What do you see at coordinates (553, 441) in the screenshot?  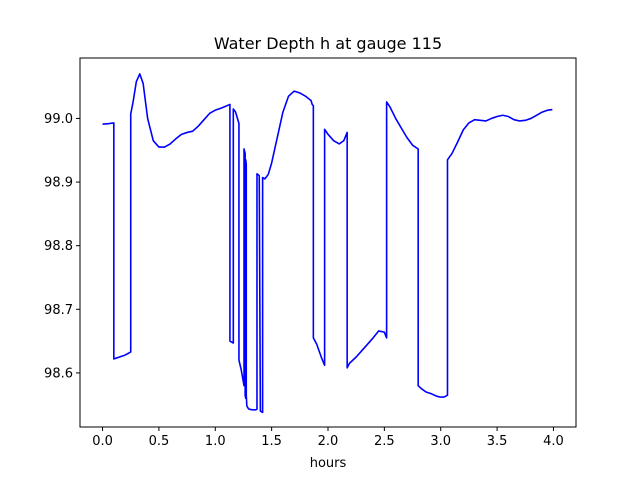 I see `x-tick-label: 4.0` at bounding box center [553, 441].